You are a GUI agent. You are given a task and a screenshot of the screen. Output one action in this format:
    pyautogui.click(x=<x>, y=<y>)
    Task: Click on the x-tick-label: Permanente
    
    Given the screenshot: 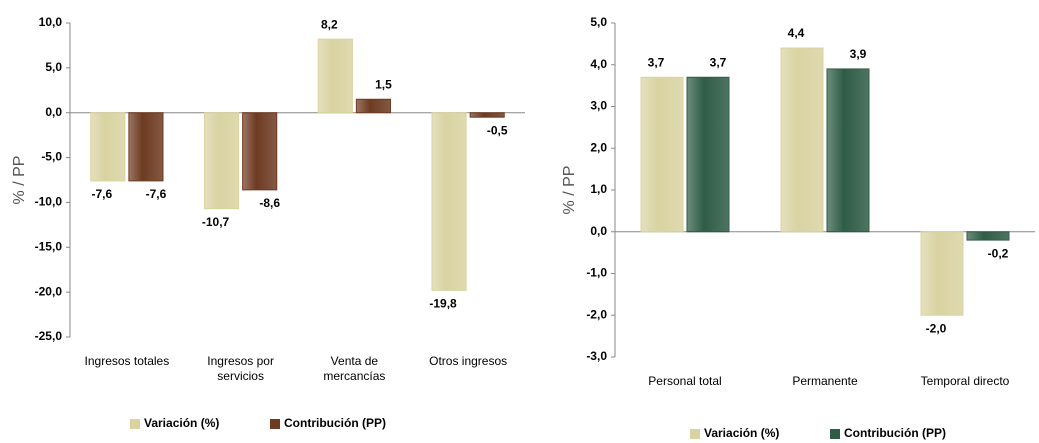 What is the action you would take?
    pyautogui.click(x=825, y=381)
    